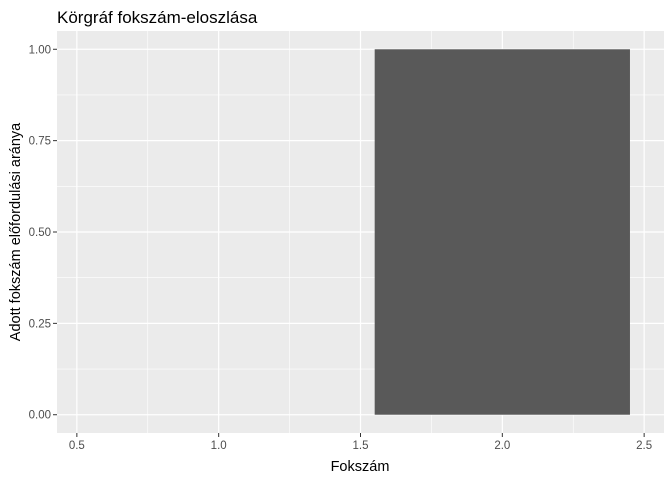 Image resolution: width=672 pixels, height=480 pixels. What do you see at coordinates (77, 446) in the screenshot?
I see `x-tick-label: 0.5` at bounding box center [77, 446].